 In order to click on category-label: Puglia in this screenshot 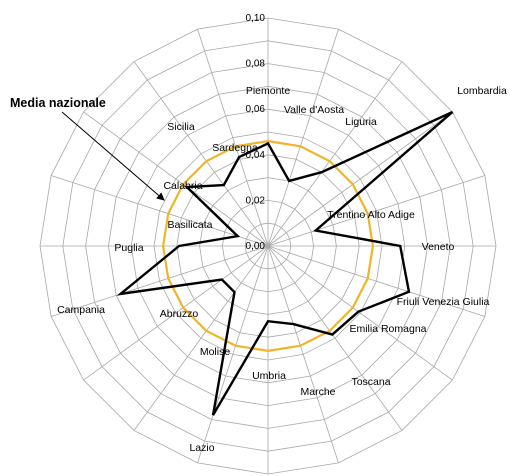, I will do `click(128, 248)`.